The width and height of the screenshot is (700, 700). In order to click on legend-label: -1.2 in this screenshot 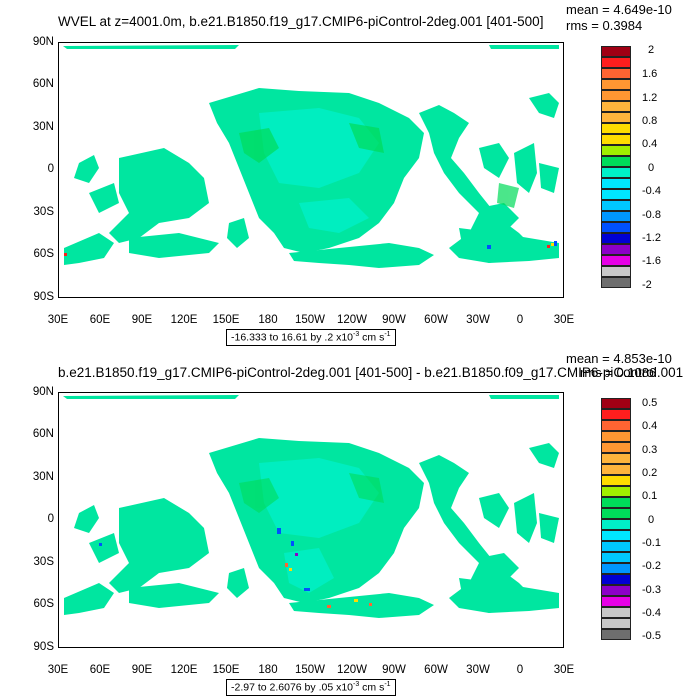, I will do `click(651, 238)`.